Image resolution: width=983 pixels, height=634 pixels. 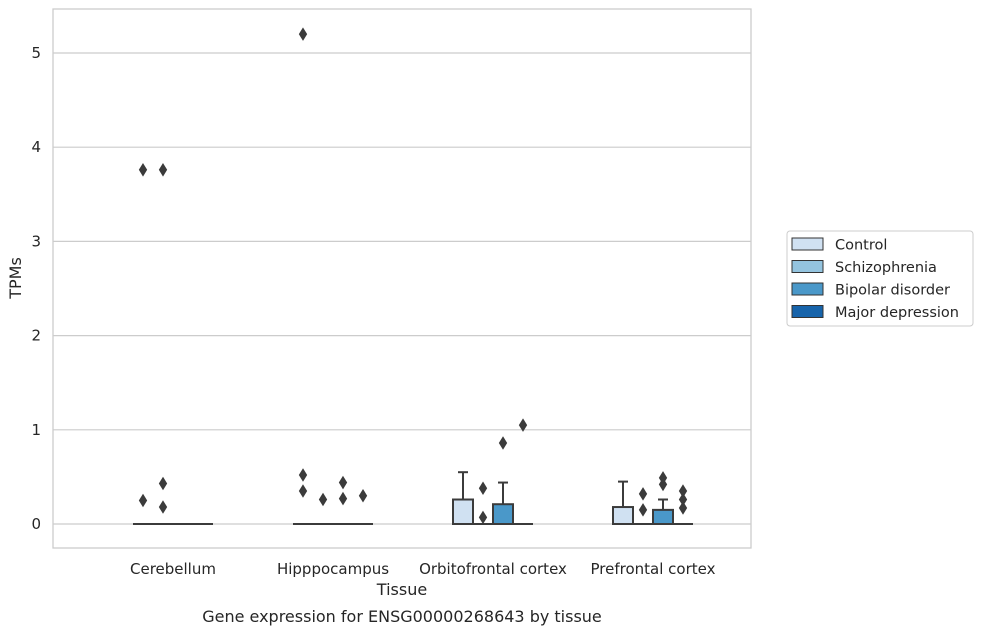 I want to click on y-tick-label: 2, so click(x=36, y=336).